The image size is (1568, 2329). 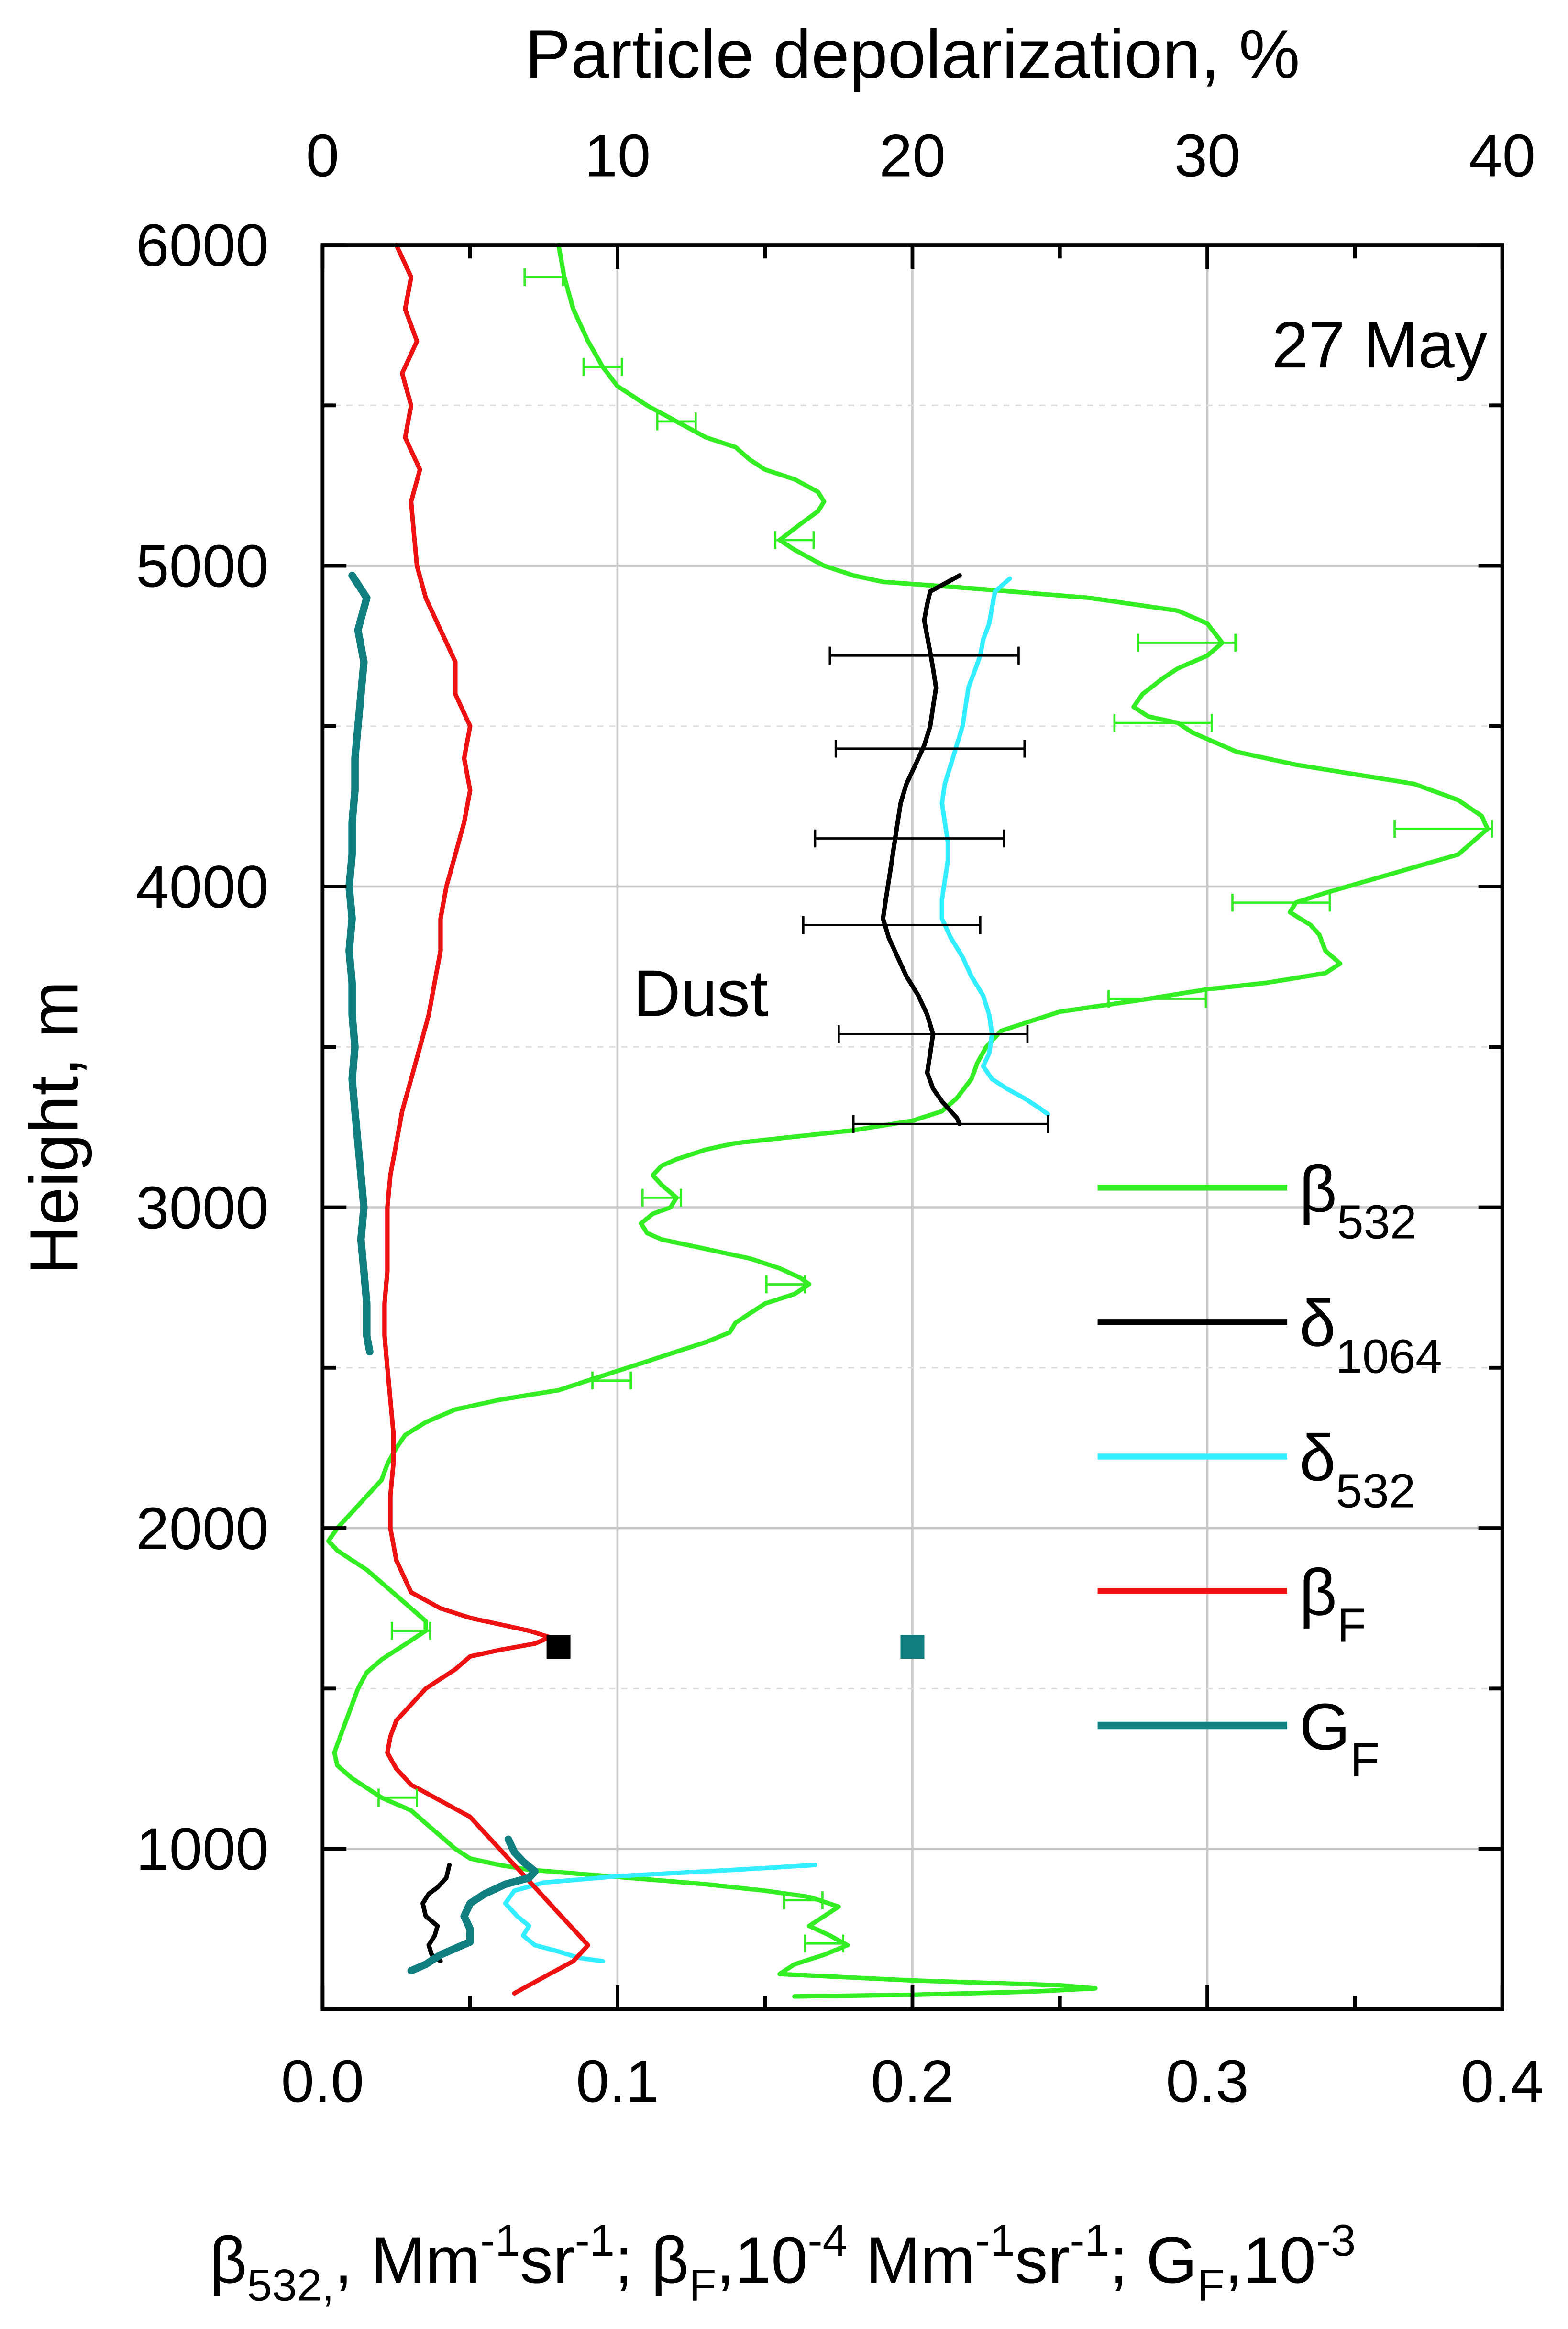 What do you see at coordinates (827, 2240) in the screenshot?
I see `bottom-axis-title-part: -4` at bounding box center [827, 2240].